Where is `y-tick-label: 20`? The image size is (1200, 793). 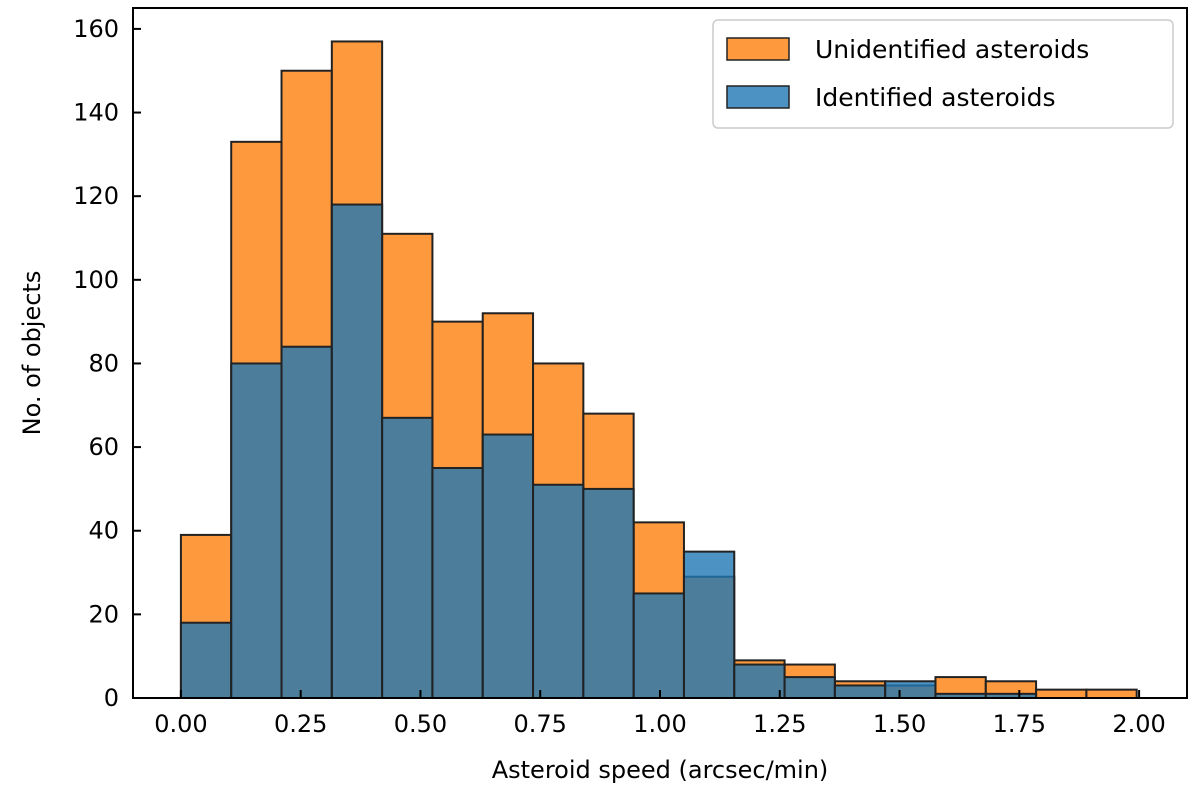
y-tick-label: 20 is located at coordinates (103, 614).